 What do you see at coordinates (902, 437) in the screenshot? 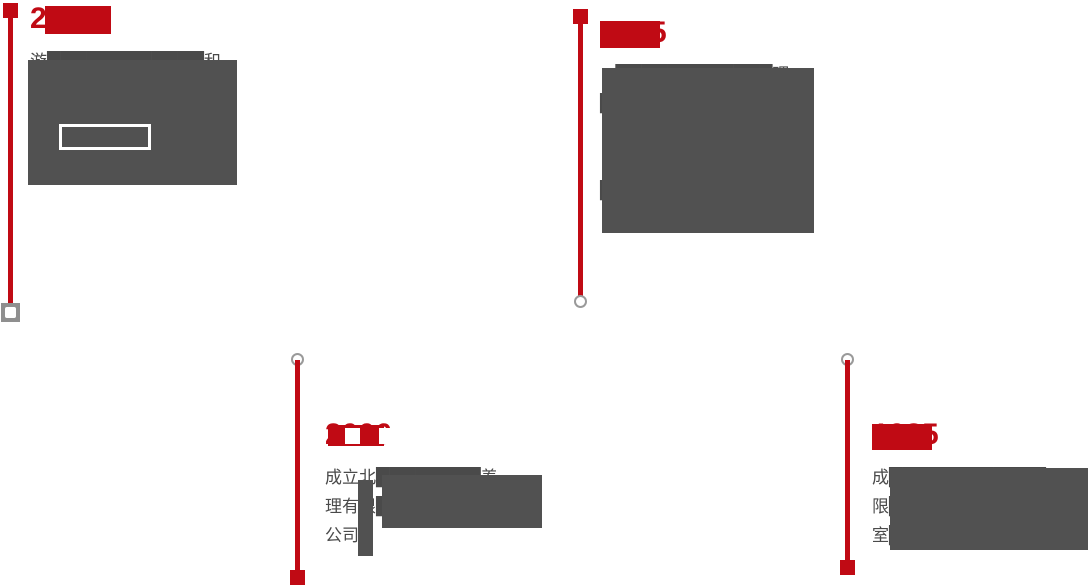
I see `entry-4-year-redaction` at bounding box center [902, 437].